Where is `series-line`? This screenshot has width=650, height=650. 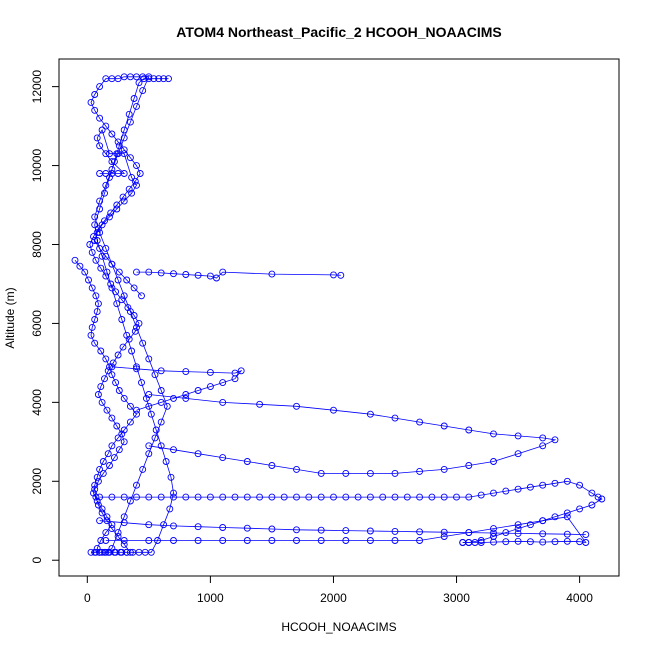 series-line is located at coordinates (177, 388).